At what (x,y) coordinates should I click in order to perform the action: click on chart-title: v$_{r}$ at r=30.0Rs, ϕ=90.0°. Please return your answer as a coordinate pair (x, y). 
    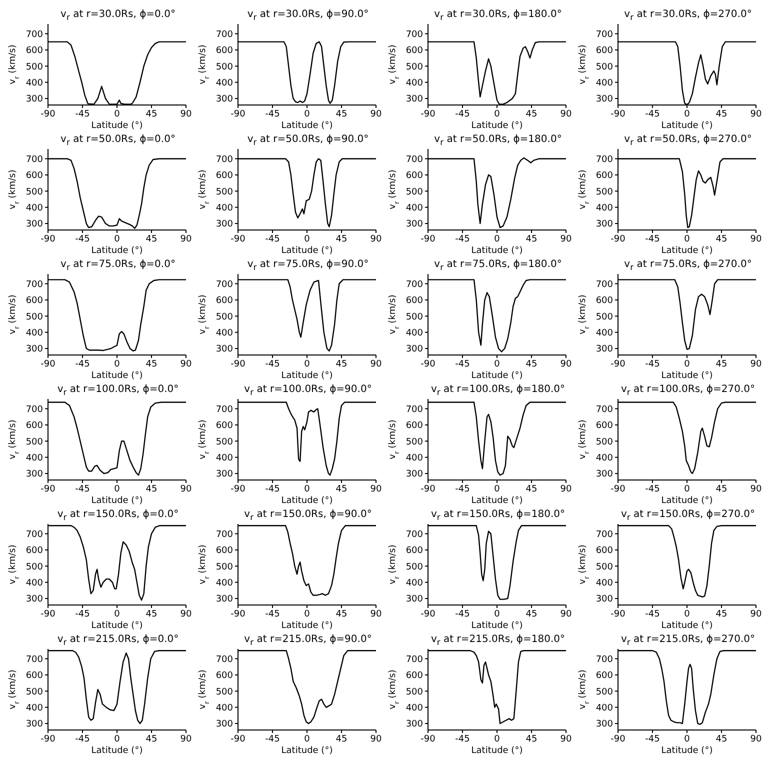
    Looking at the image, I should click on (308, 15).